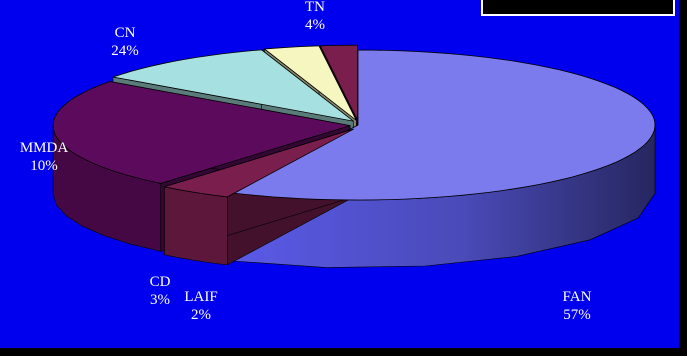 The width and height of the screenshot is (687, 356). Describe the element at coordinates (201, 297) in the screenshot. I see `slice-name-laif: LAIF` at that location.